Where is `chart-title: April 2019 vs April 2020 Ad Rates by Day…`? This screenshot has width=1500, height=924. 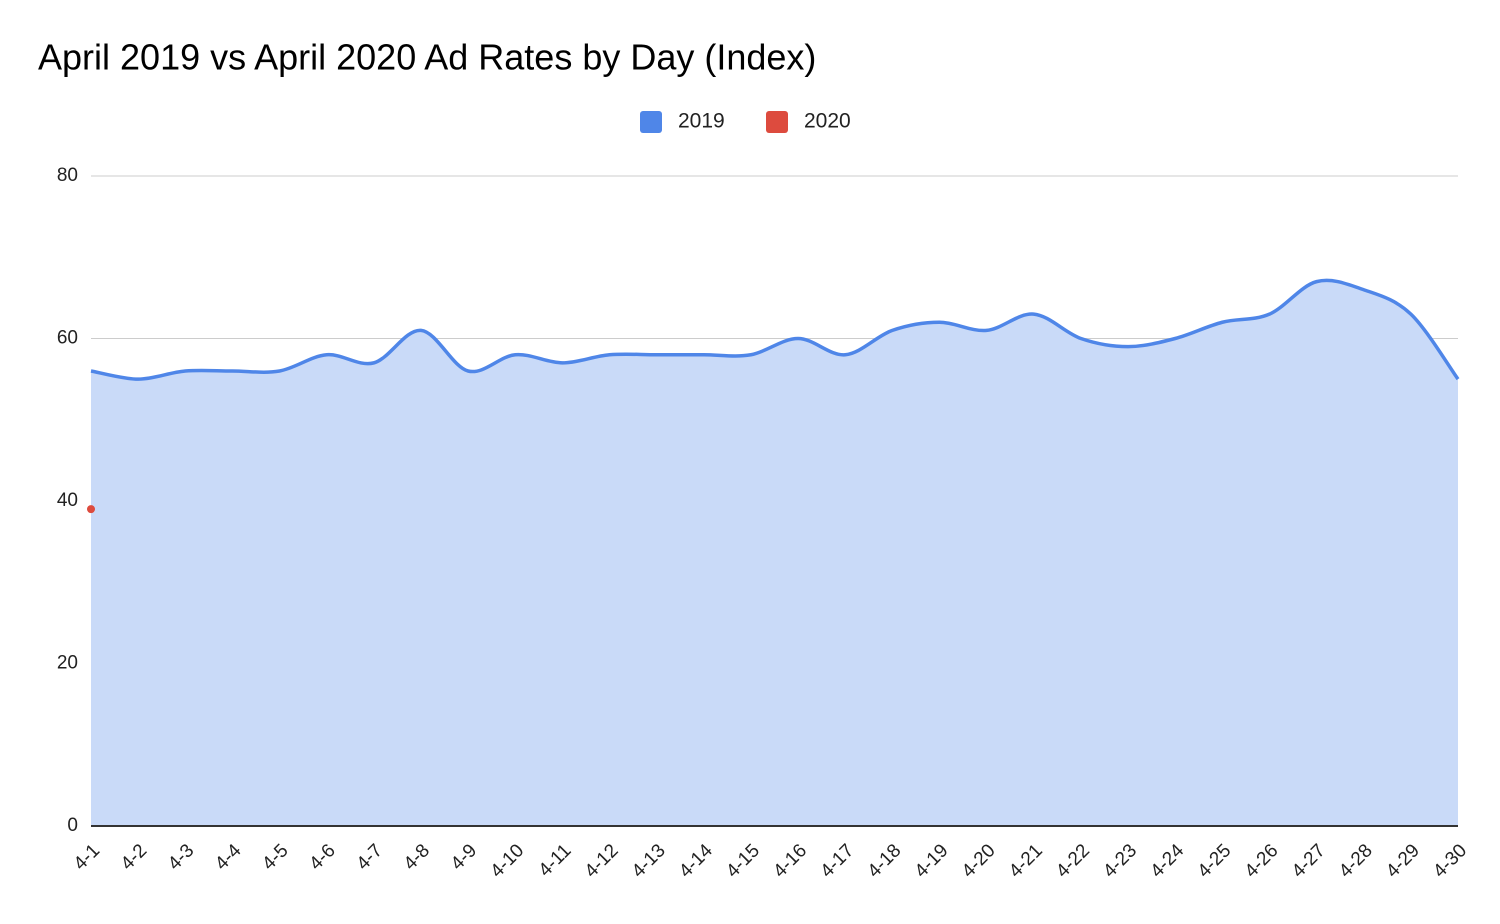 chart-title: April 2019 vs April 2020 Ad Rates by Day… is located at coordinates (427, 57).